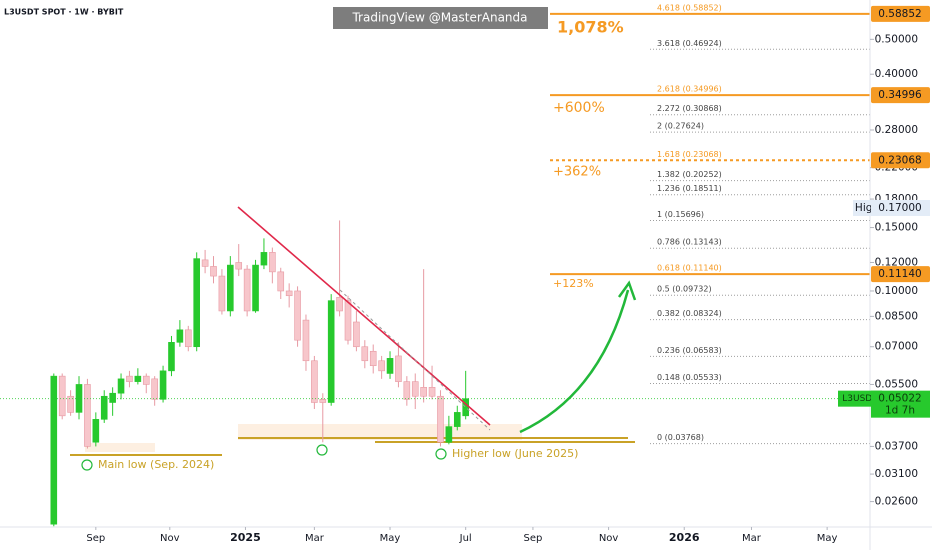  What do you see at coordinates (896, 74) in the screenshot?
I see `y-tick-label: 0.40000` at bounding box center [896, 74].